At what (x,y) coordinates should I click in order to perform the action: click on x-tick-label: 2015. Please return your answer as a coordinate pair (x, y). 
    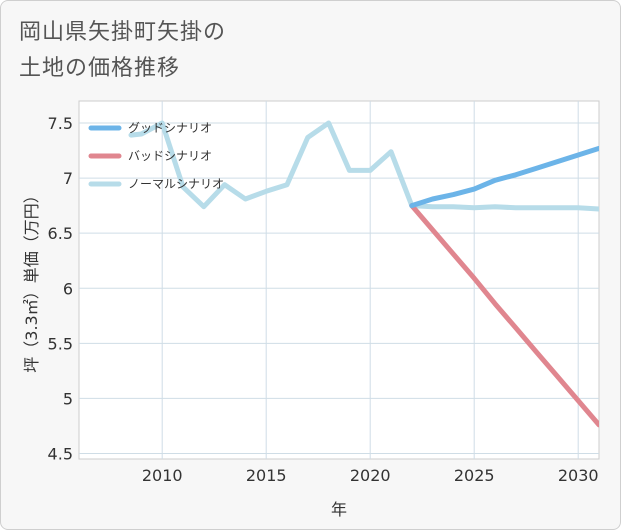
    Looking at the image, I should click on (266, 475).